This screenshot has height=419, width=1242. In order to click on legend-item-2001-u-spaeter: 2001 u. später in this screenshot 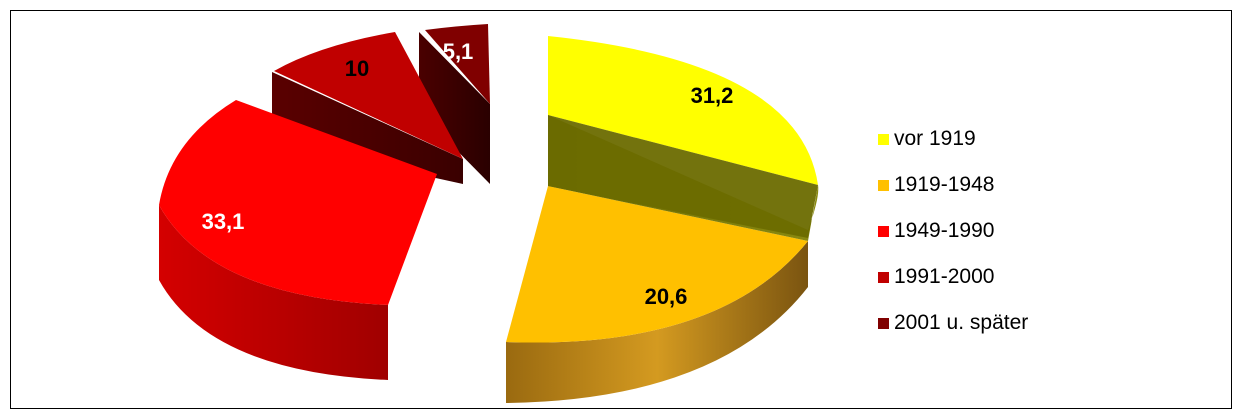, I will do `click(953, 323)`.